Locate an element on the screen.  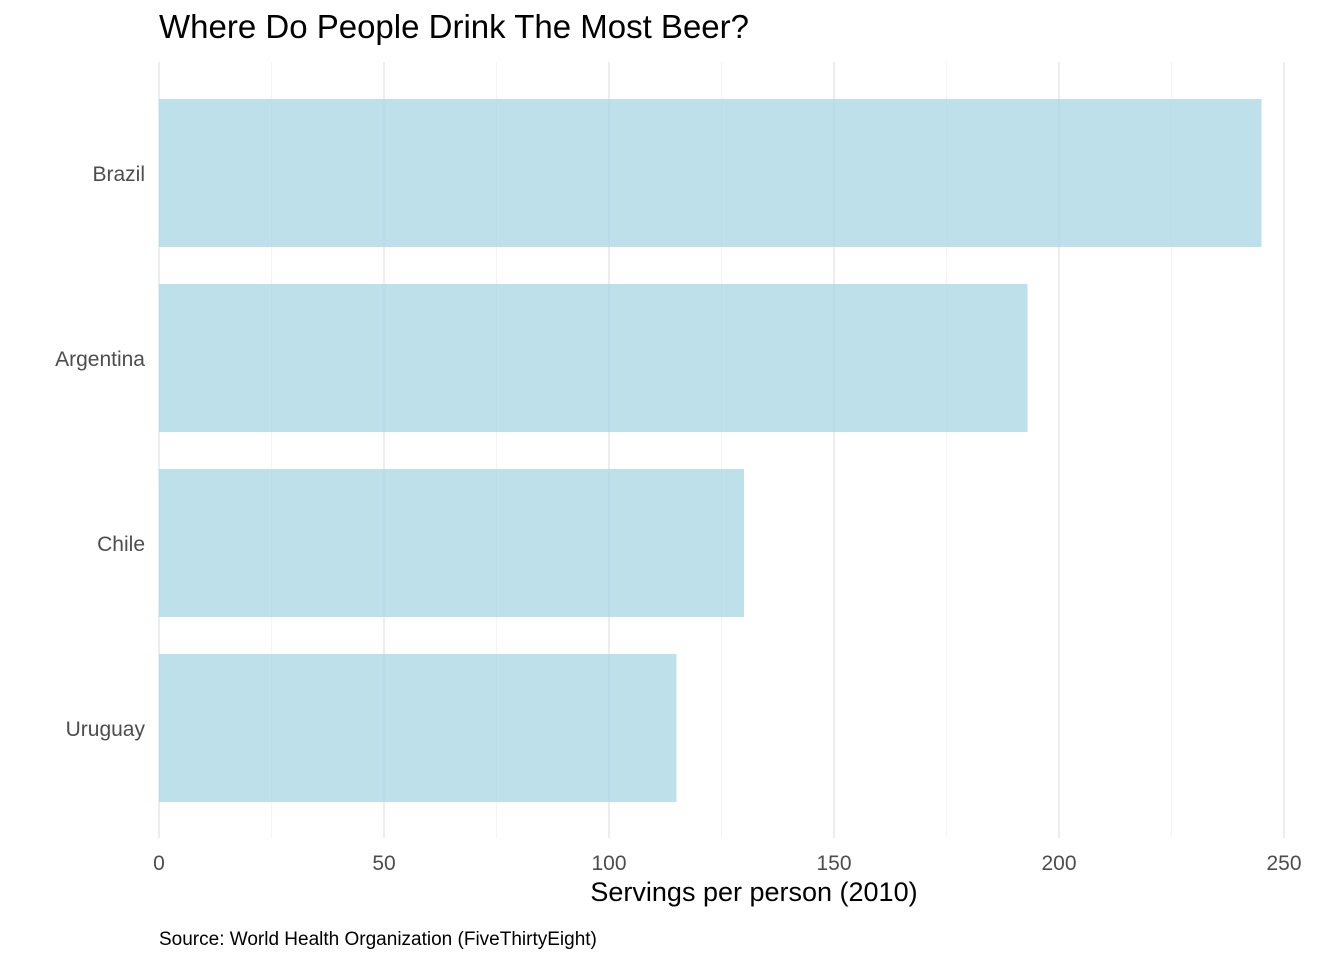
x-tick-label: 200 is located at coordinates (1058, 863).